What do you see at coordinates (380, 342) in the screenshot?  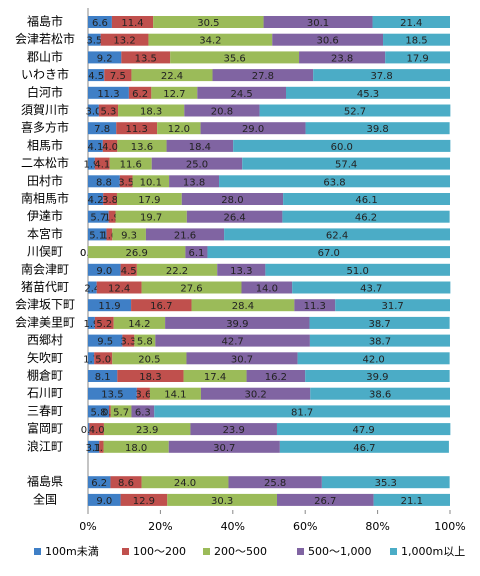 I see `value-label: 38.7` at bounding box center [380, 342].